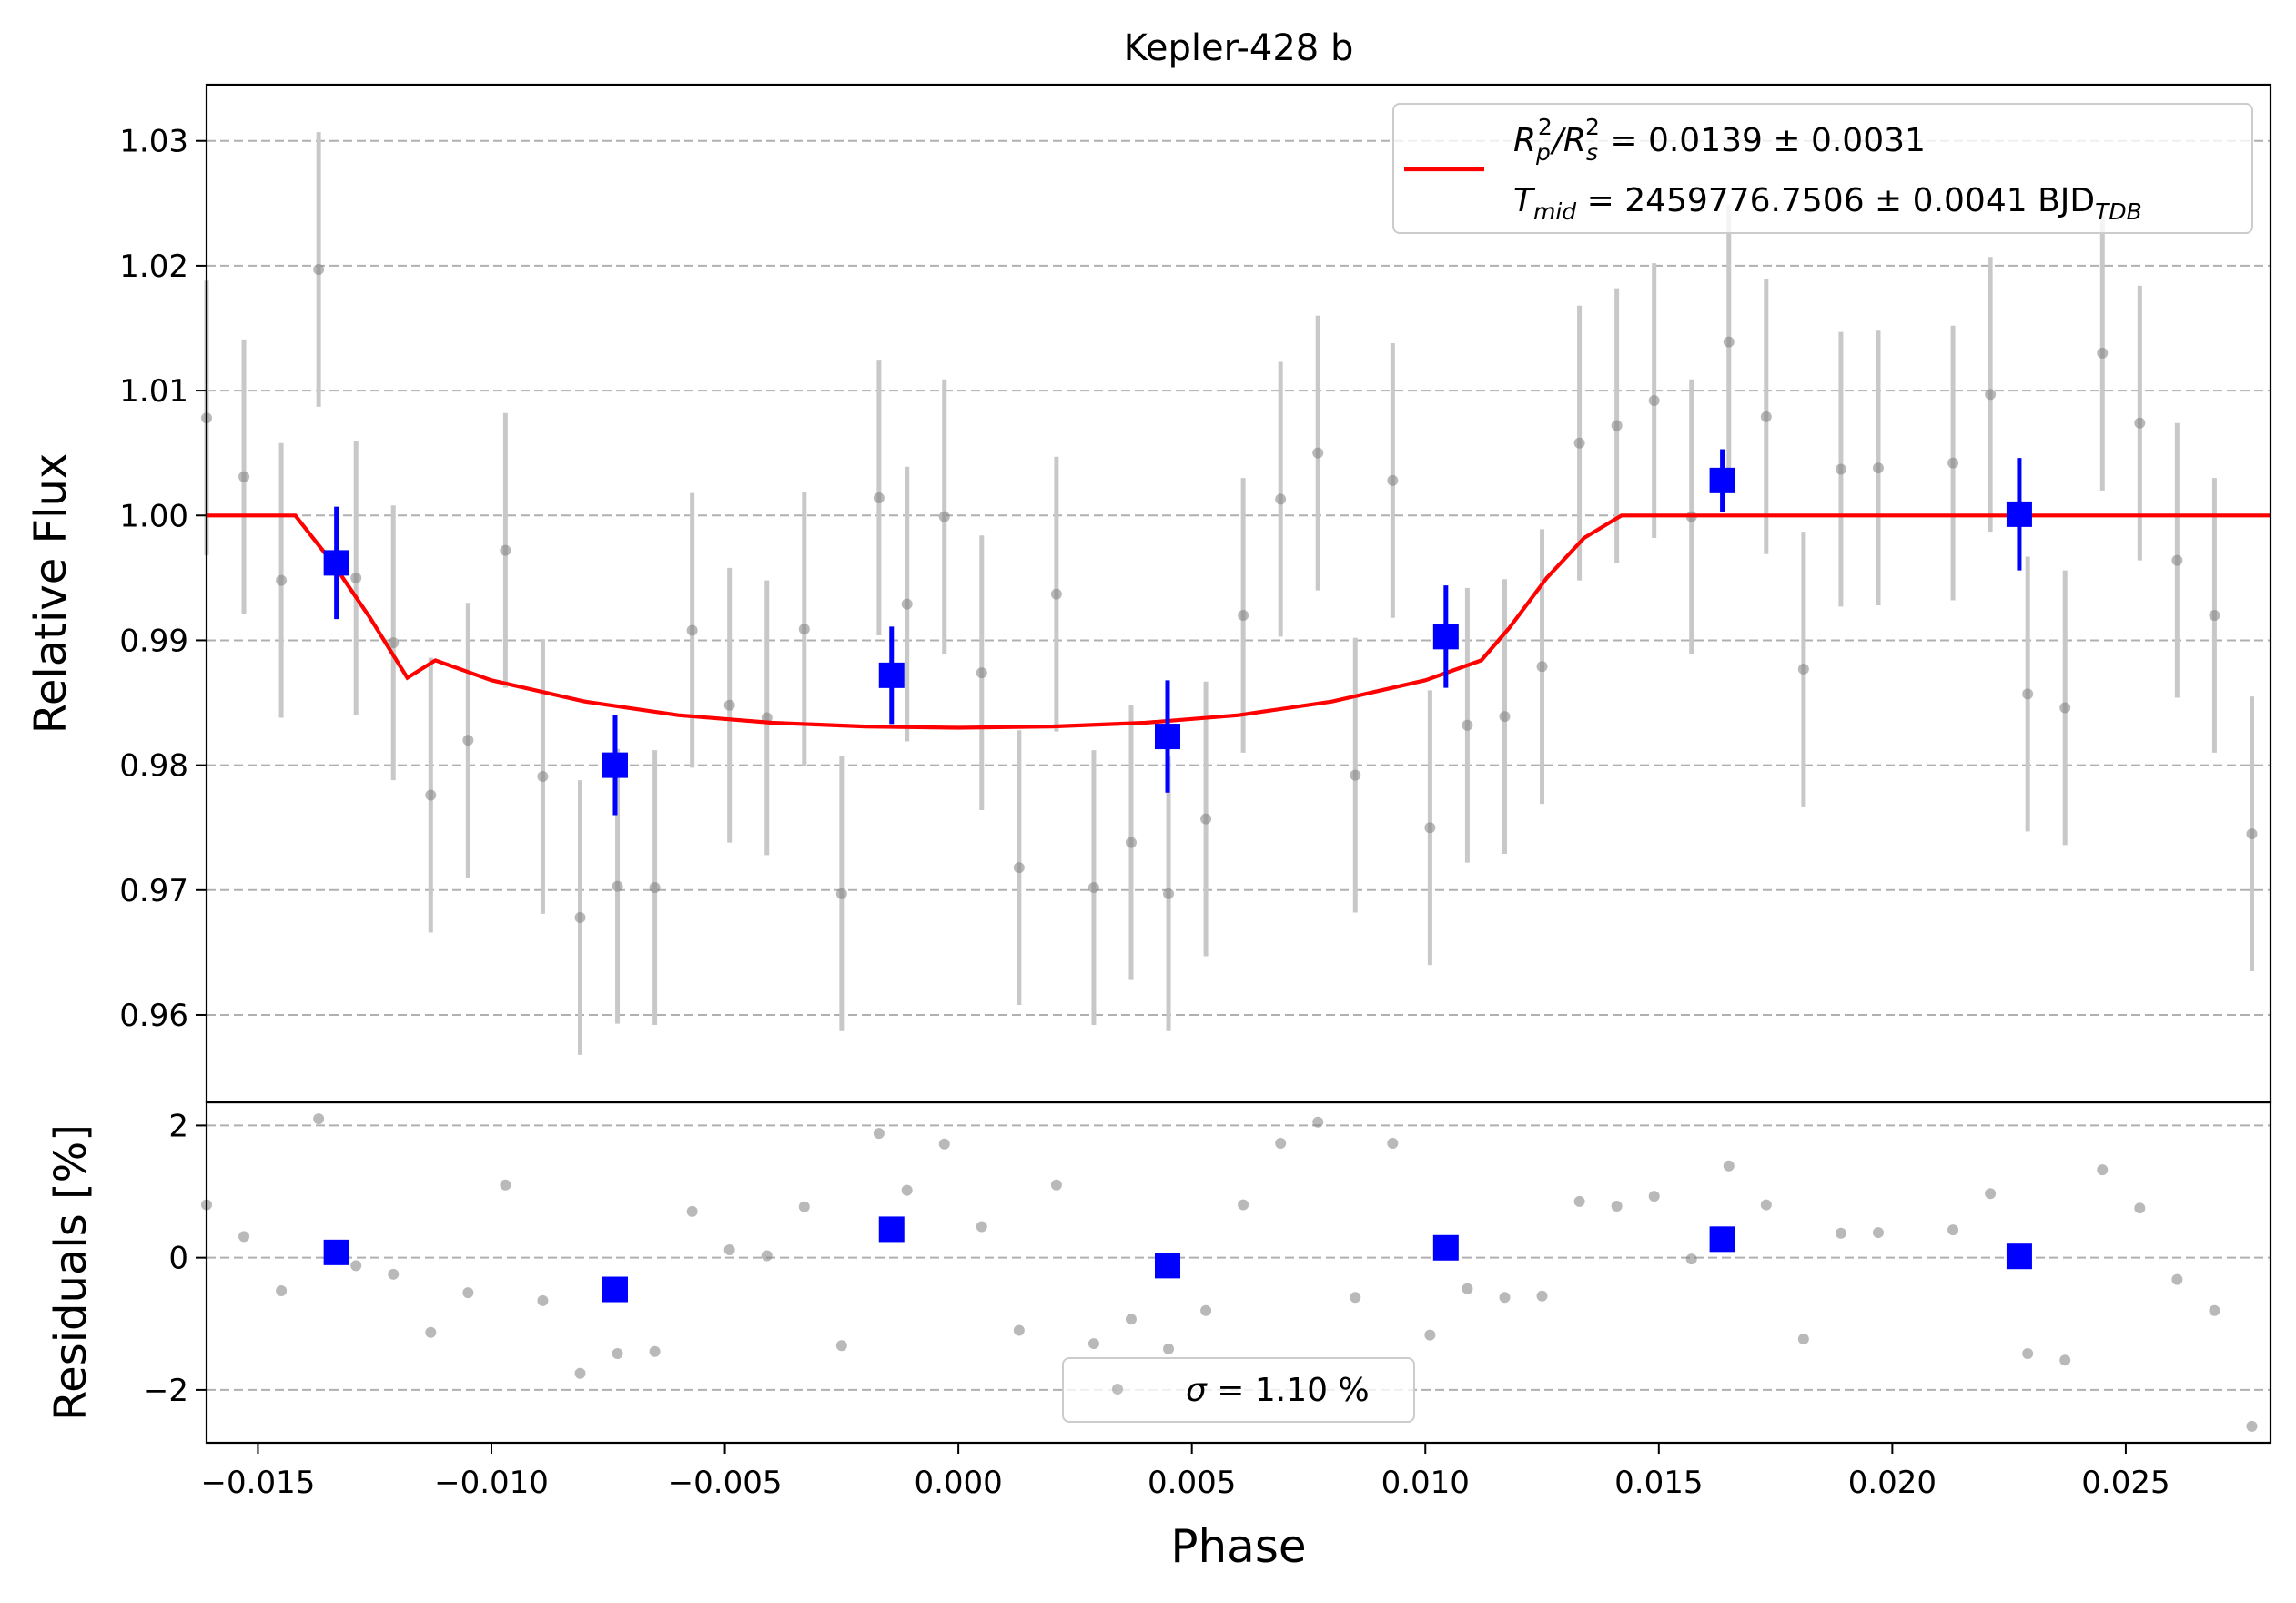 Image resolution: width=2296 pixels, height=1603 pixels. Describe the element at coordinates (51, 594) in the screenshot. I see `flux-y-axis-label: Relative Flux` at that location.